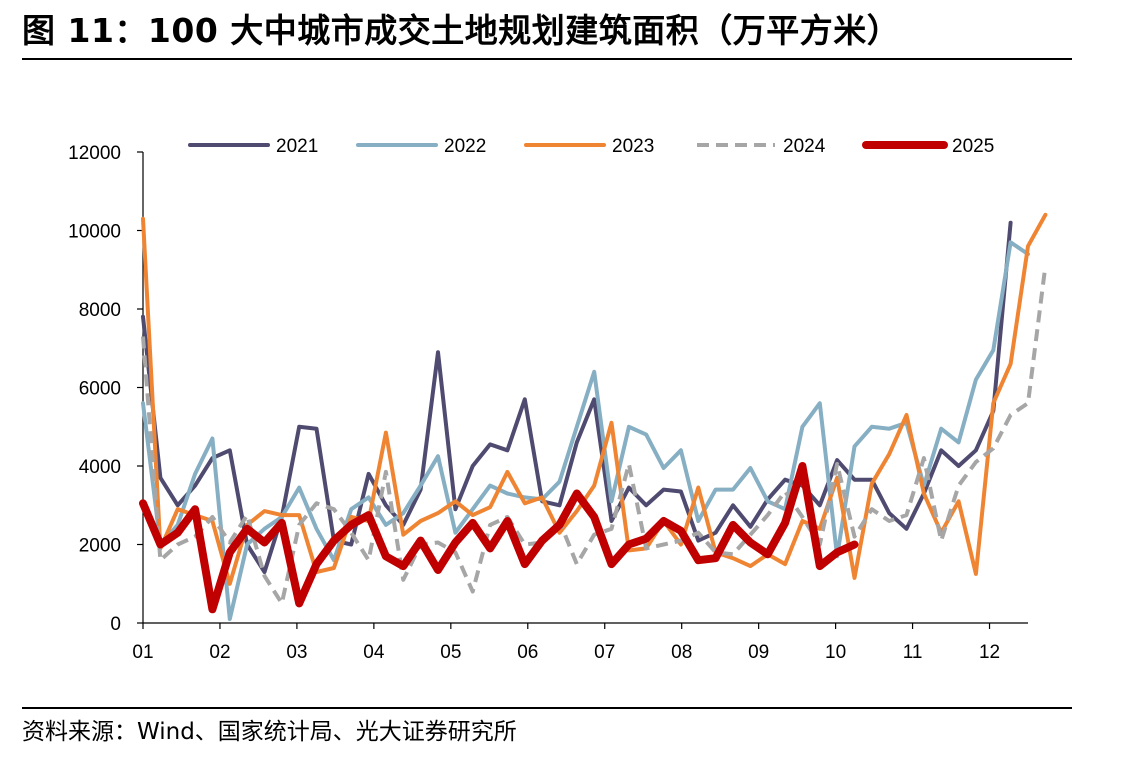 This screenshot has width=1143, height=757. I want to click on legend-label-2025: 2025, so click(973, 146).